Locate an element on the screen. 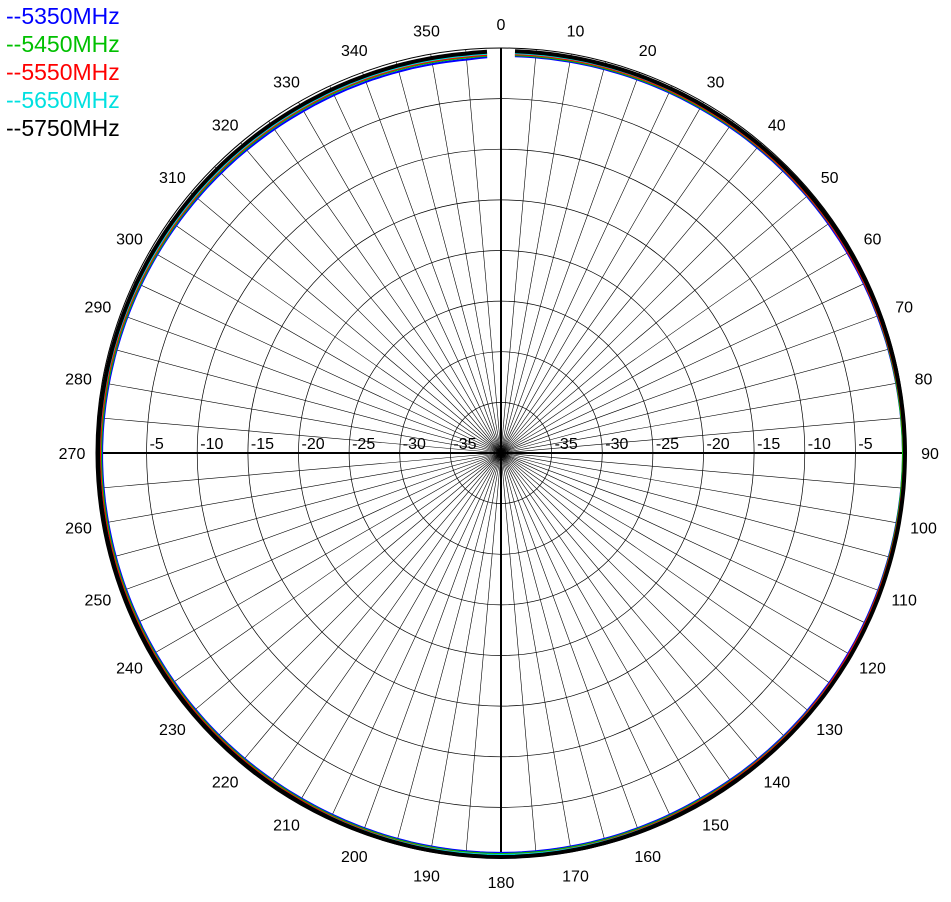 This screenshot has width=951, height=902. angle-tick-label: 350 is located at coordinates (426, 32).